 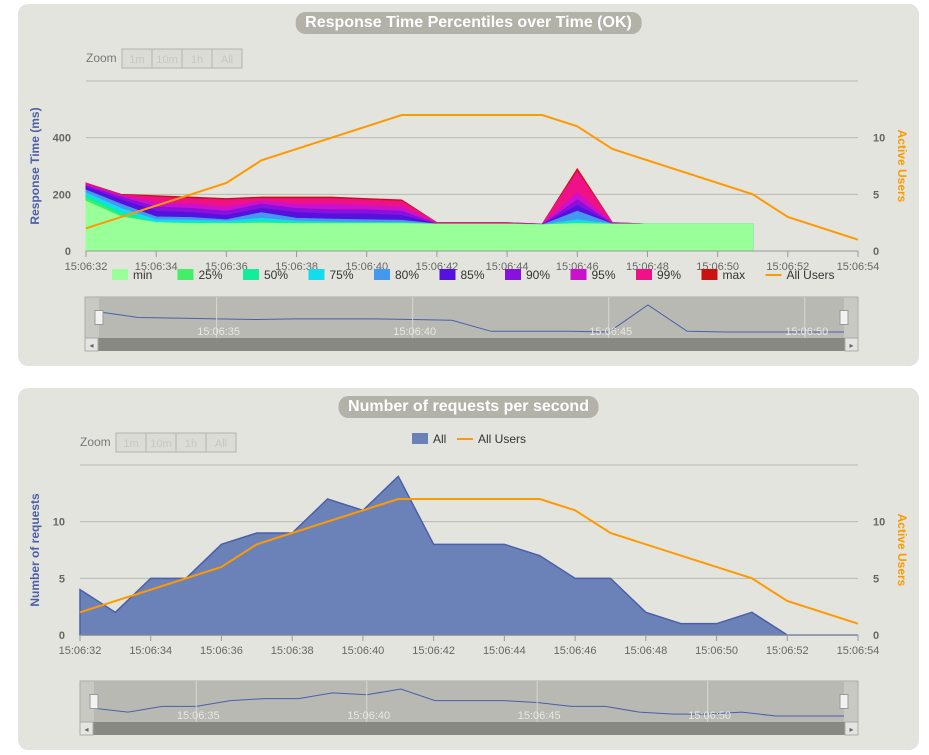 I want to click on legend-label: min, so click(x=142, y=275).